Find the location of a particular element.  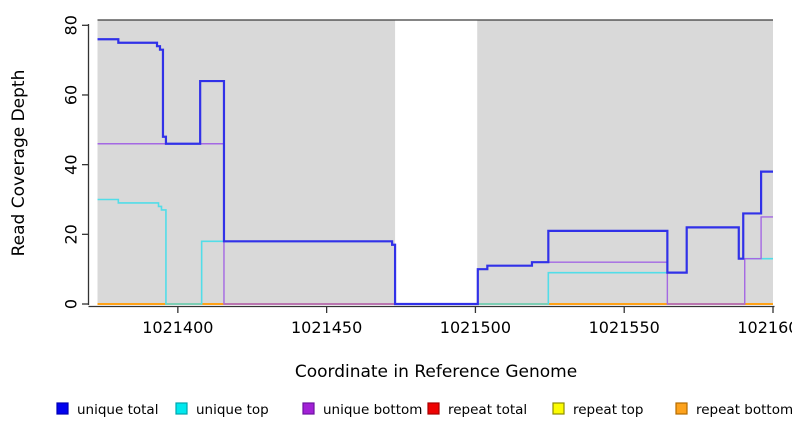

legend-swatch-repeat-top is located at coordinates (558, 408).